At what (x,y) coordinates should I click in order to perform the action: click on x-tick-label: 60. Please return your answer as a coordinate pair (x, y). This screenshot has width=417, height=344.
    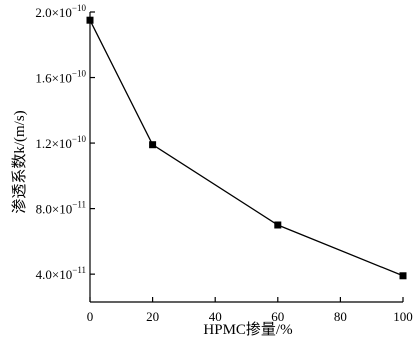
    Looking at the image, I should click on (277, 316).